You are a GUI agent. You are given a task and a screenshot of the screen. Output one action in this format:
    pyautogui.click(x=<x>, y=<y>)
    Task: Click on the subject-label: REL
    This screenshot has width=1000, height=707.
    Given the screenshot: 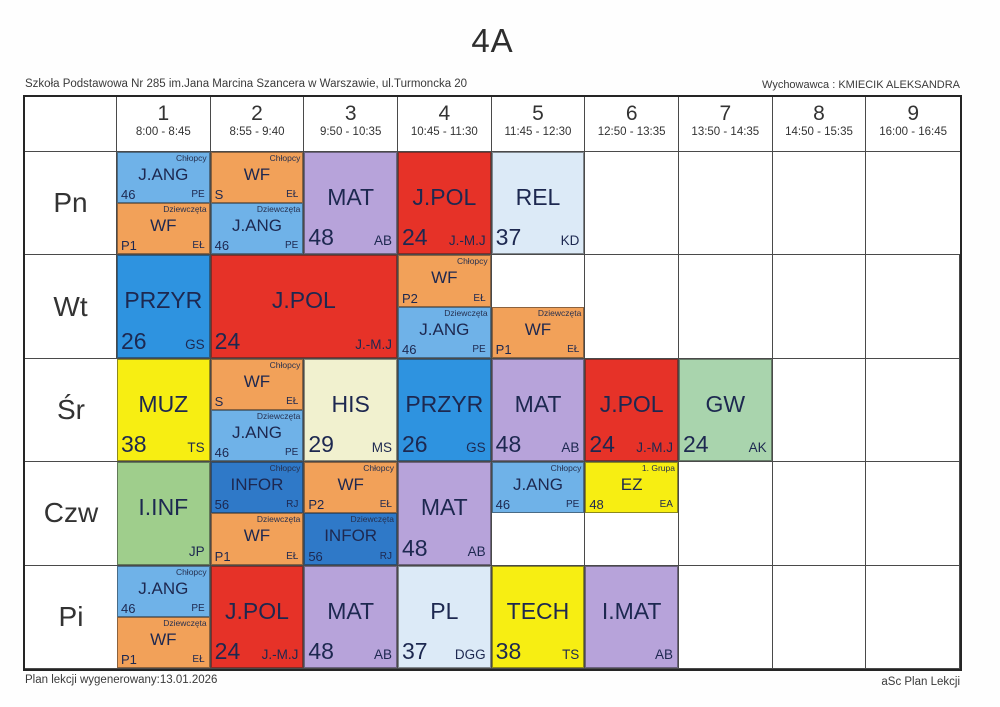 What is the action you would take?
    pyautogui.click(x=538, y=197)
    